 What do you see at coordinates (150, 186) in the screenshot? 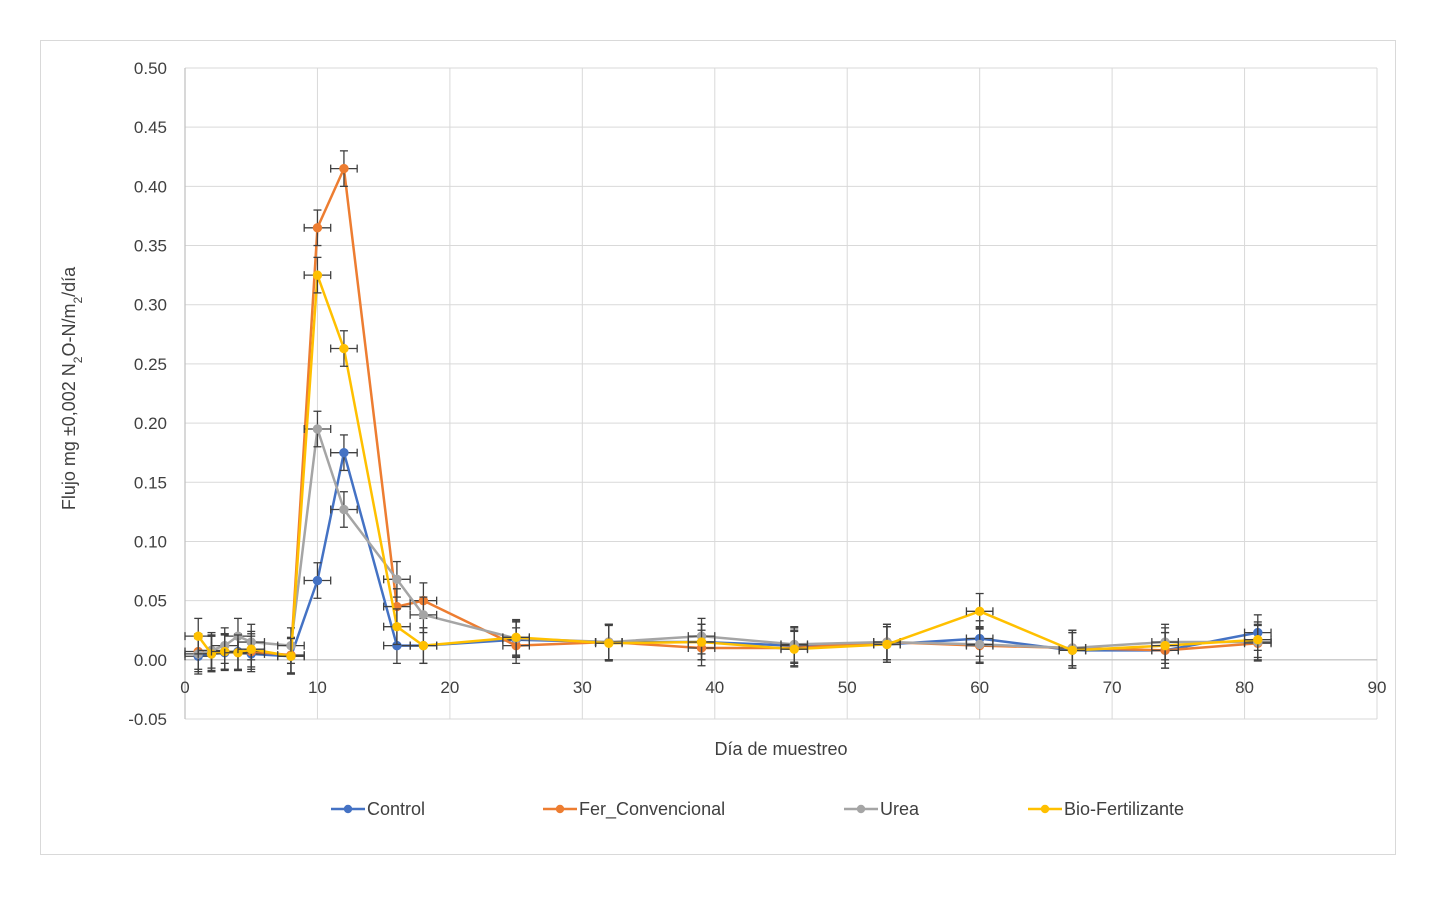
I see `y-tick-label: 0.40` at bounding box center [150, 186].